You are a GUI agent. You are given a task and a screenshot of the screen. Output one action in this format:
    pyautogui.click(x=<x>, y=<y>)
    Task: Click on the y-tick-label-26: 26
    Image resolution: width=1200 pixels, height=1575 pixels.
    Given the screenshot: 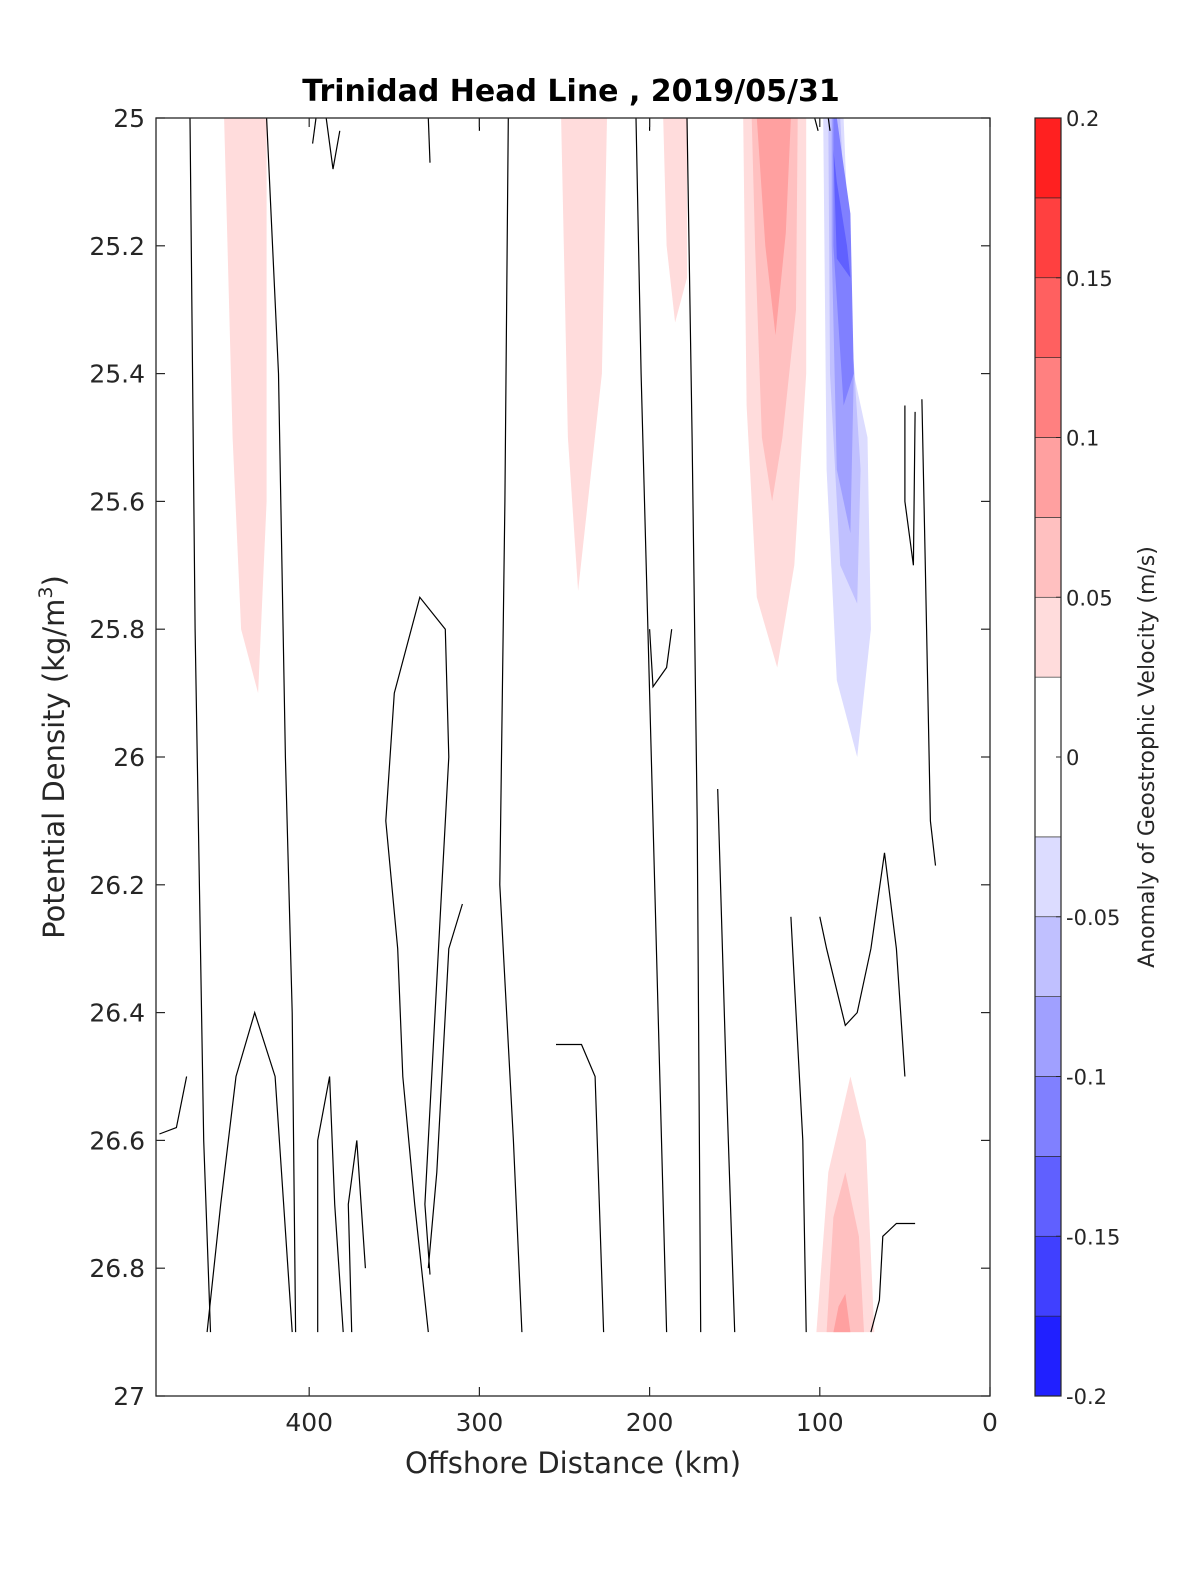 What is the action you would take?
    pyautogui.click(x=129, y=757)
    